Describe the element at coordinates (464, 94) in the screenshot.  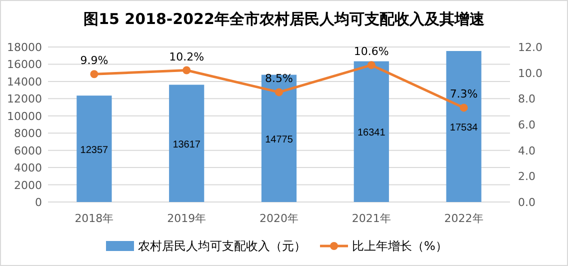
I see `data-label: 7.3%` at that location.